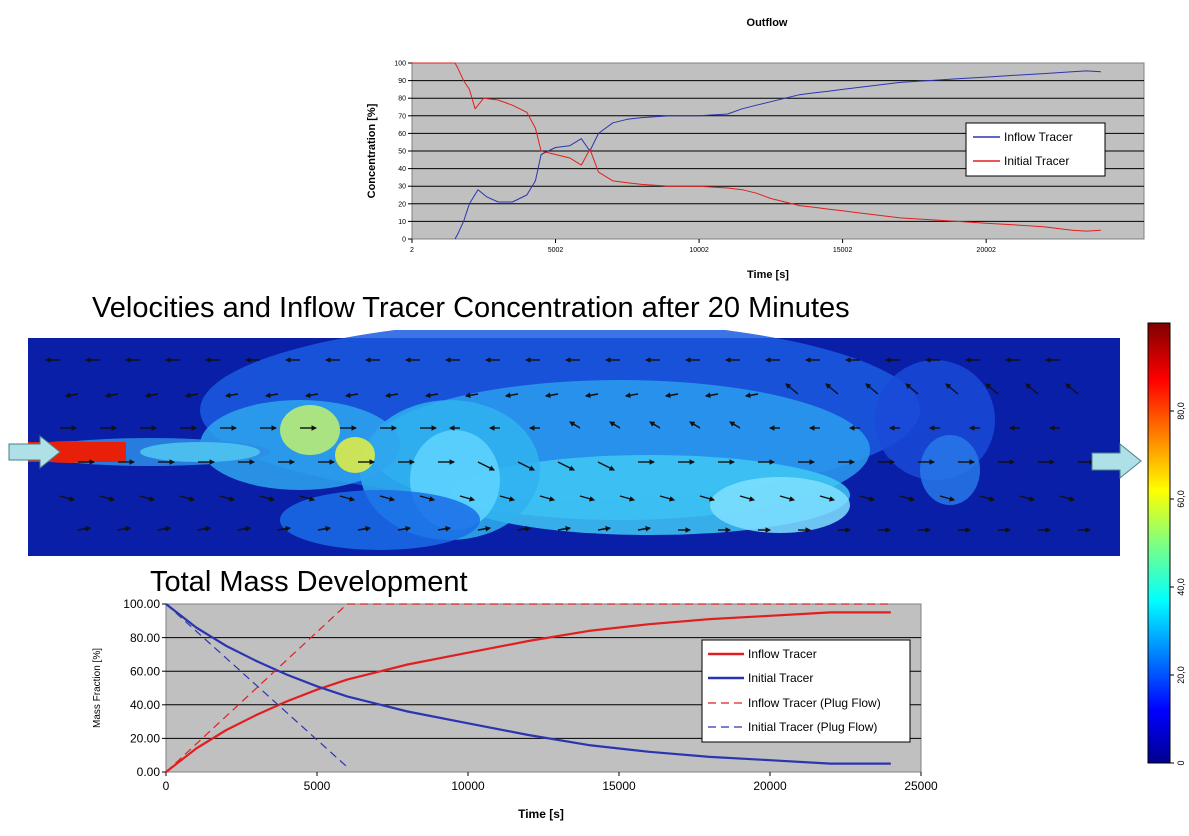  Describe the element at coordinates (402, 222) in the screenshot. I see `y-tick-label: 10` at that location.